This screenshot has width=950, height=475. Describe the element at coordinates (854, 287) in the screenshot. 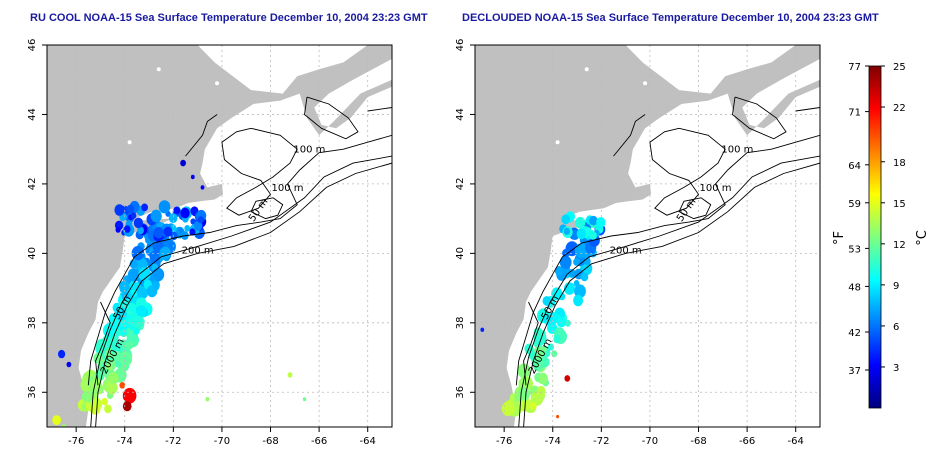

I see `fahrenheit-tick-label: 48` at that location.